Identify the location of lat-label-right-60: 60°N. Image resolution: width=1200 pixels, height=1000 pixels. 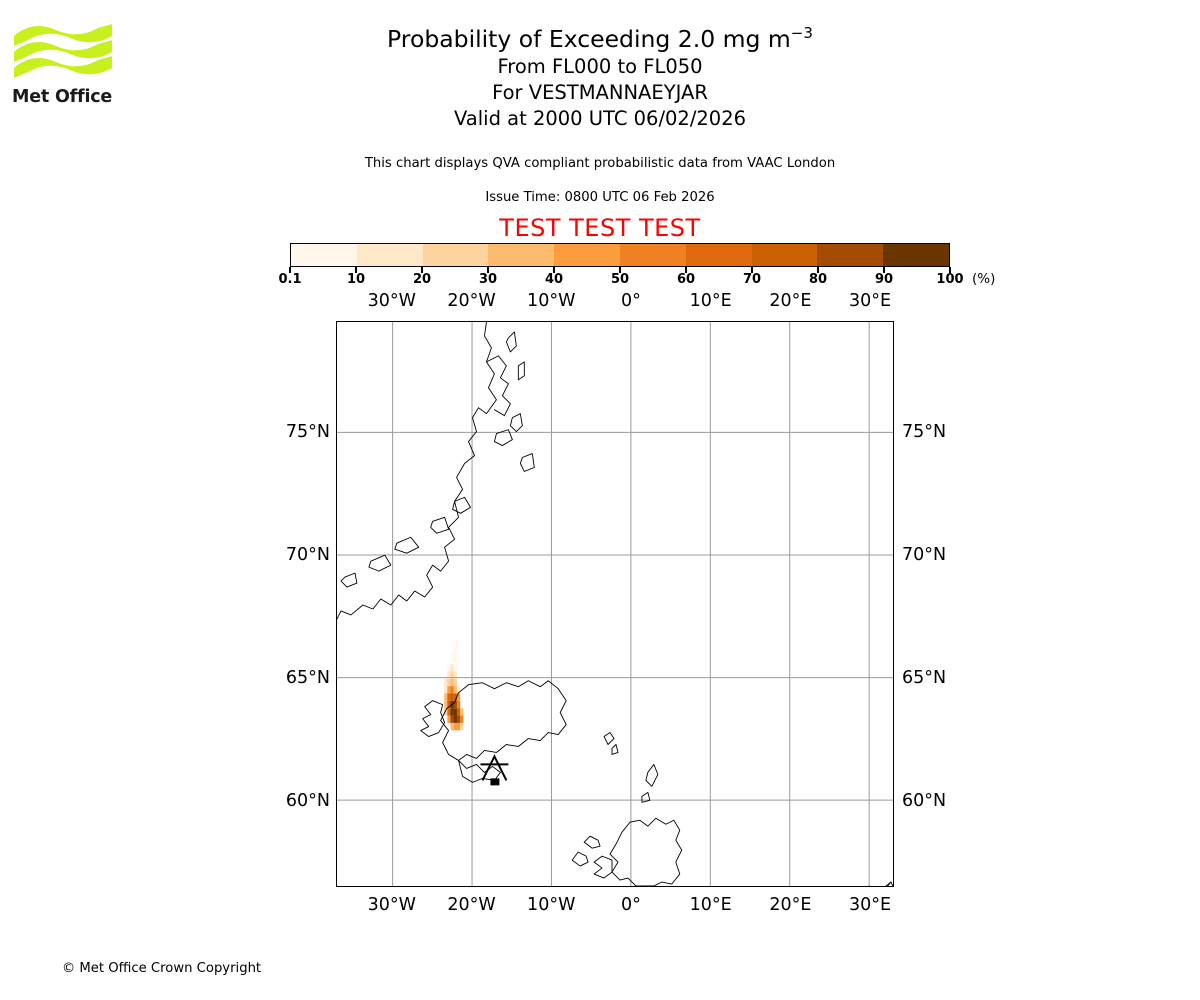
(924, 800).